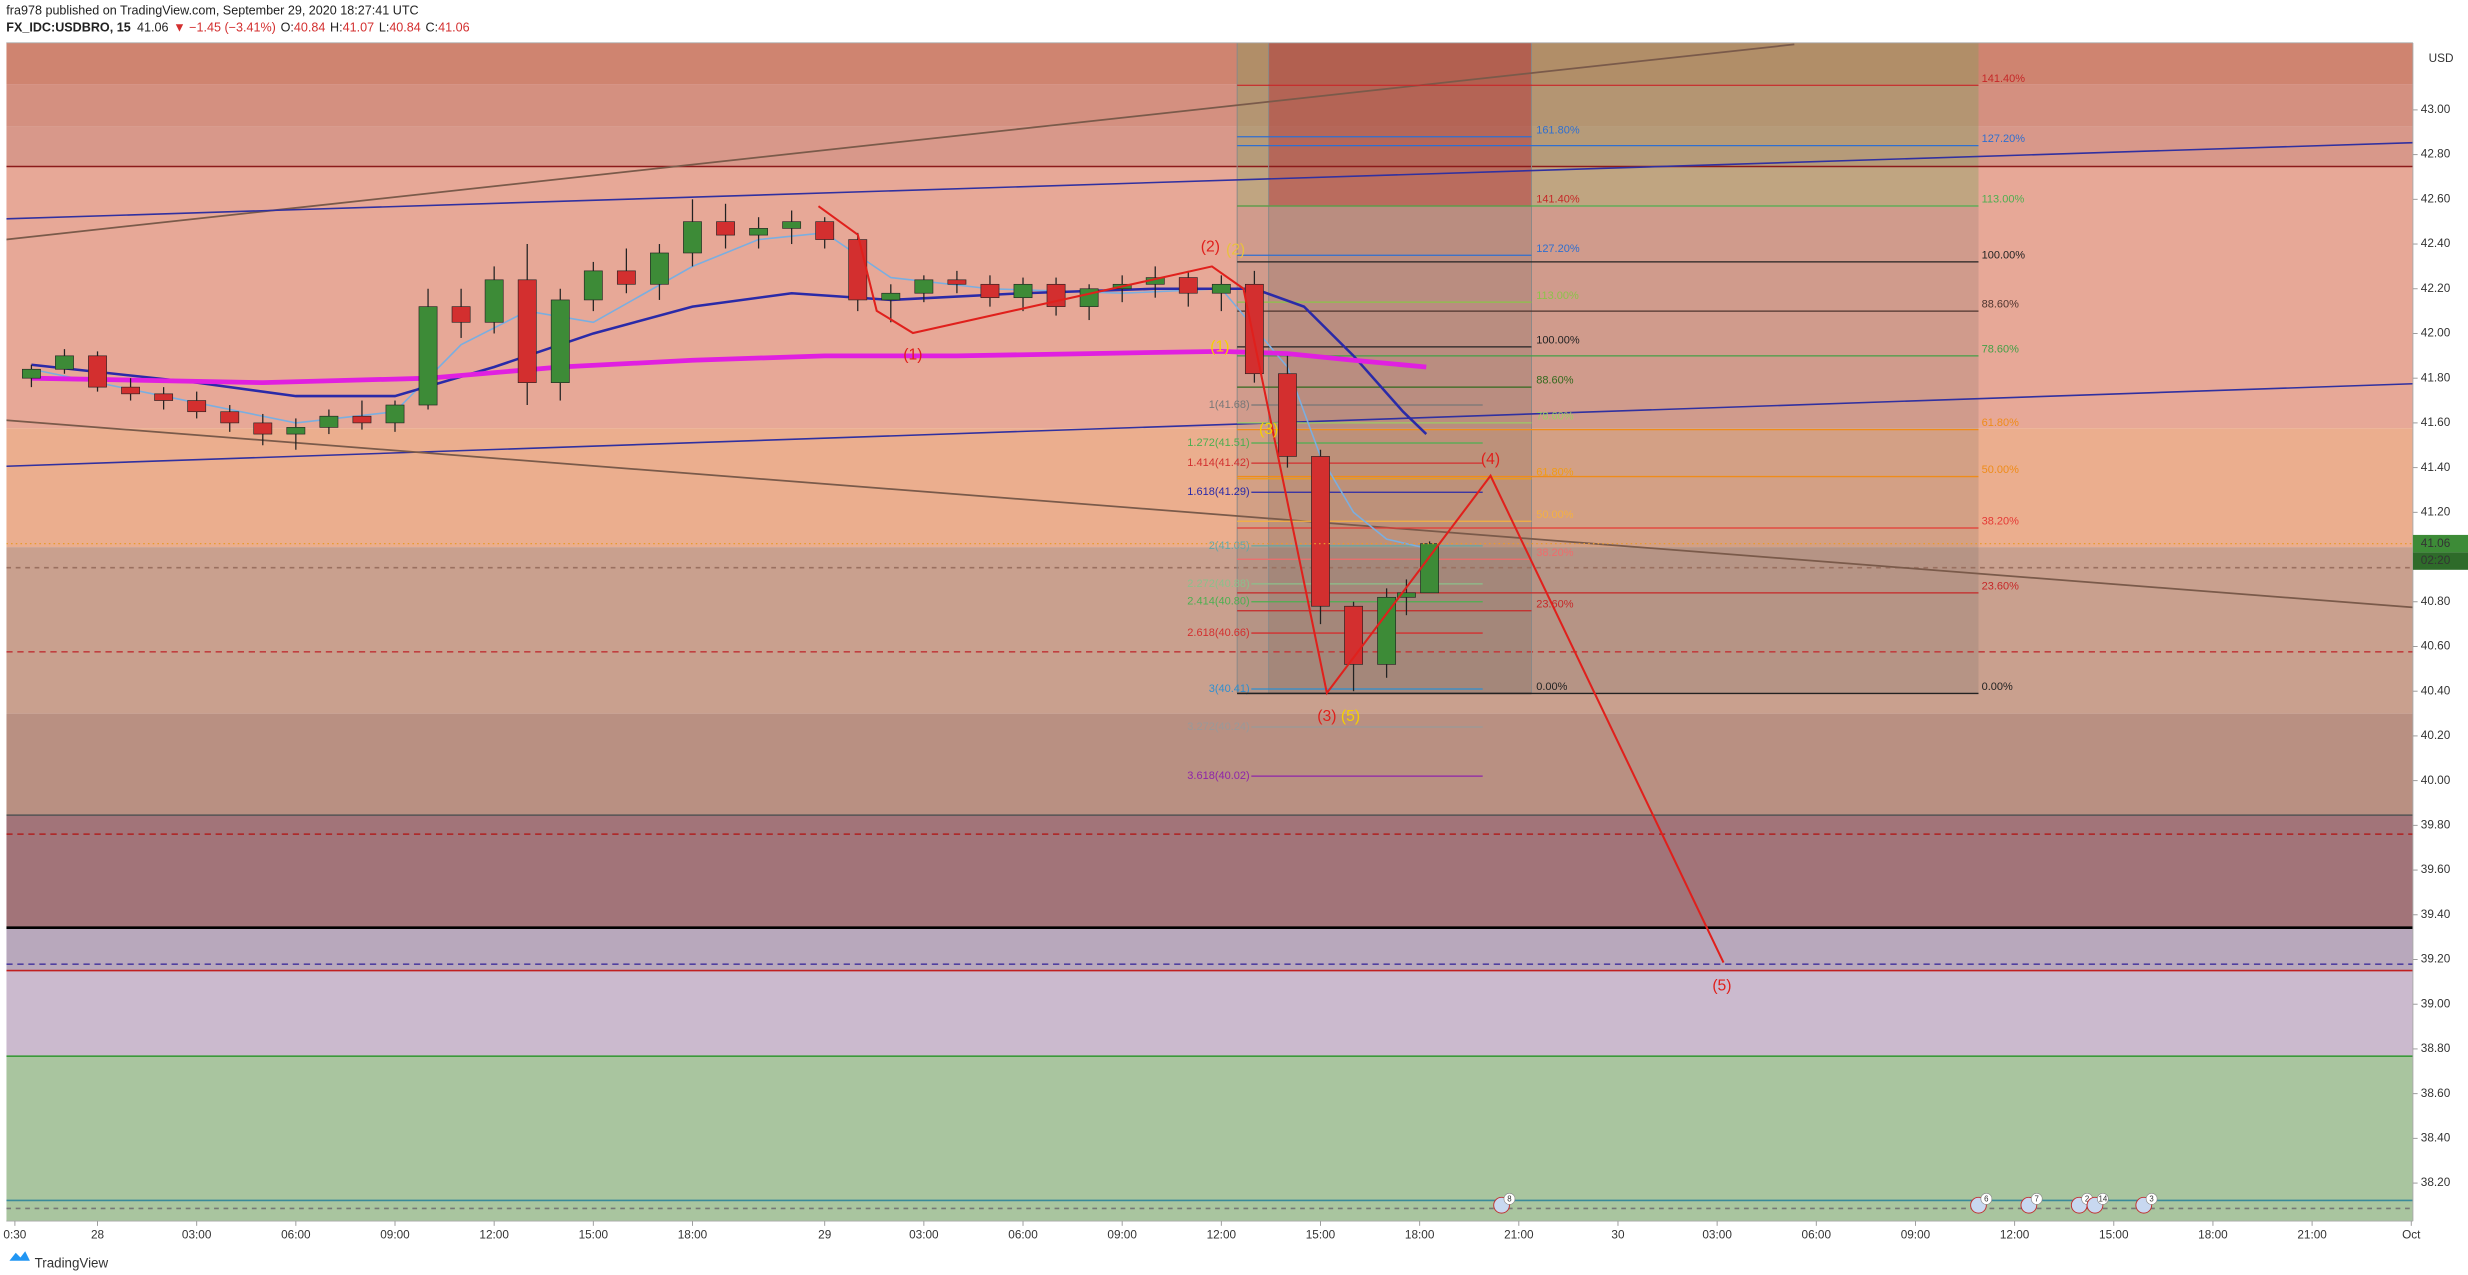 Image resolution: width=2468 pixels, height=1275 pixels. I want to click on fib-label: 3.272(40.24), so click(1218, 727).